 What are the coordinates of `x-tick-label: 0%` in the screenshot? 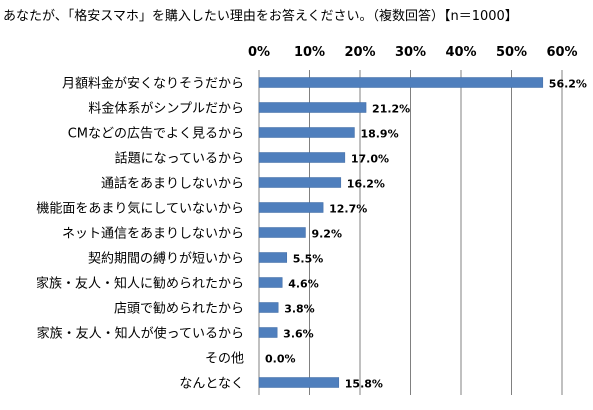 It's located at (259, 52).